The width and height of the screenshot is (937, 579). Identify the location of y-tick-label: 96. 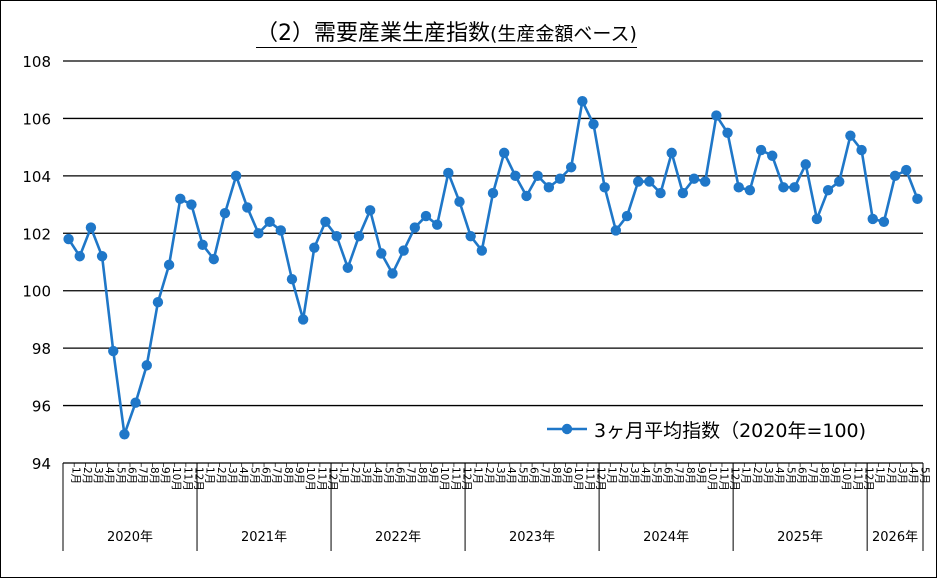
(41, 407).